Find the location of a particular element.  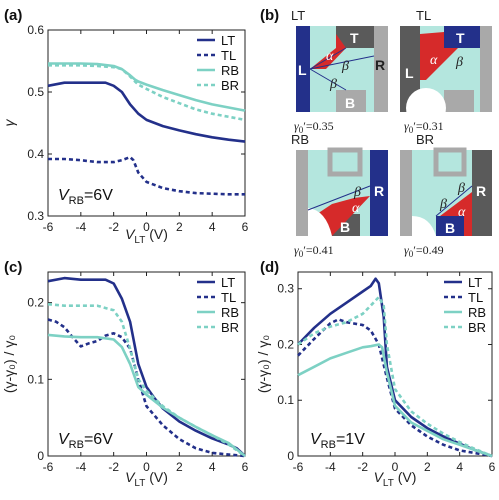

diagram-rb: RB R B α β γ0′=0.41 is located at coordinates (339, 195).